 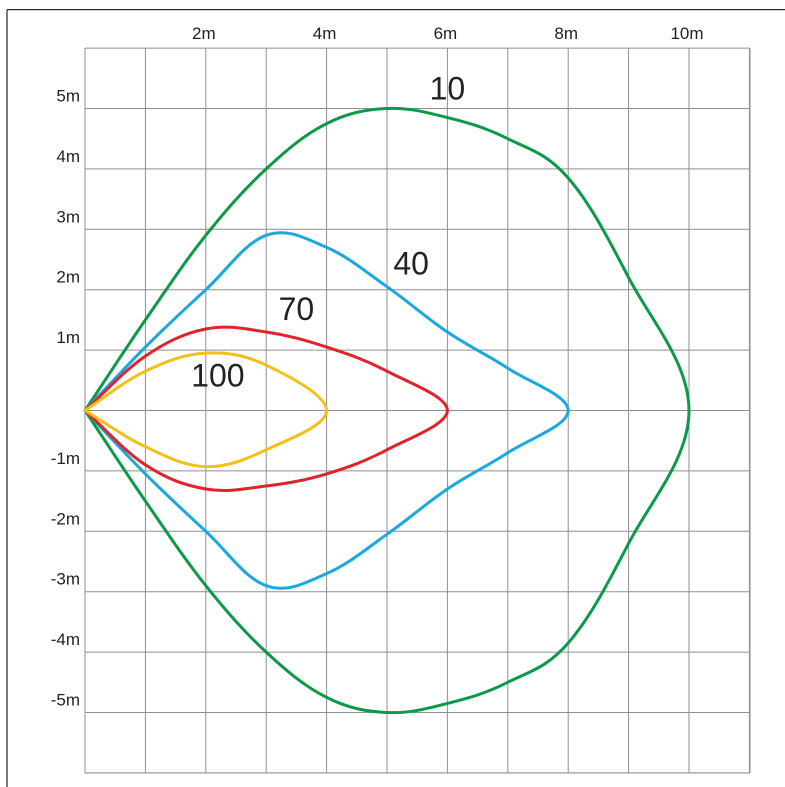 I want to click on x-tick-label: 6m, so click(x=446, y=33).